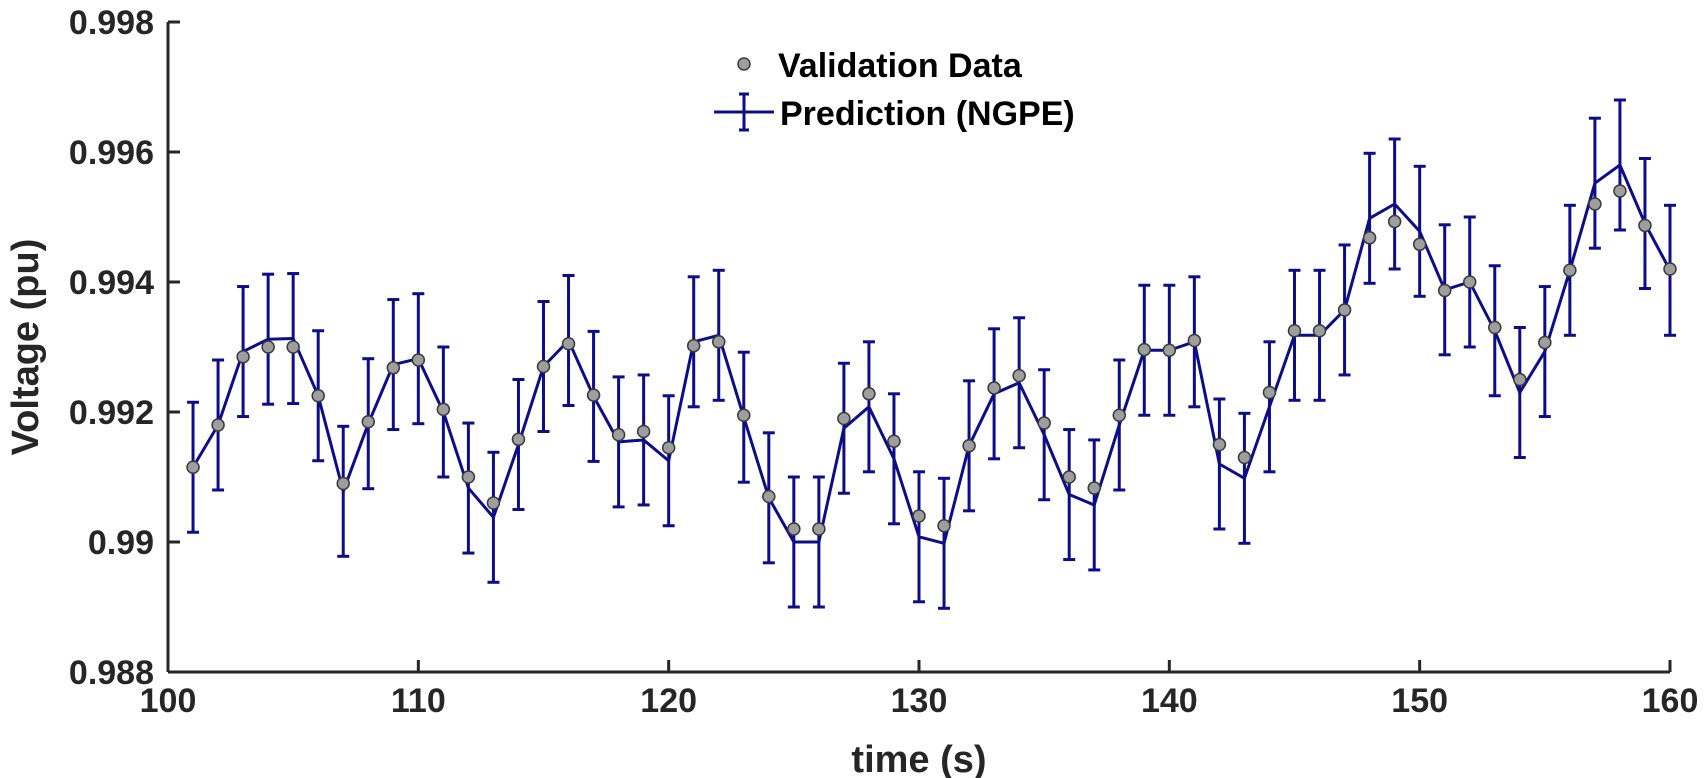 Image resolution: width=1704 pixels, height=778 pixels. What do you see at coordinates (124, 348) in the screenshot?
I see `y-ticks: 0.988 0.99 0.992 0.994 0.996 0.998` at bounding box center [124, 348].